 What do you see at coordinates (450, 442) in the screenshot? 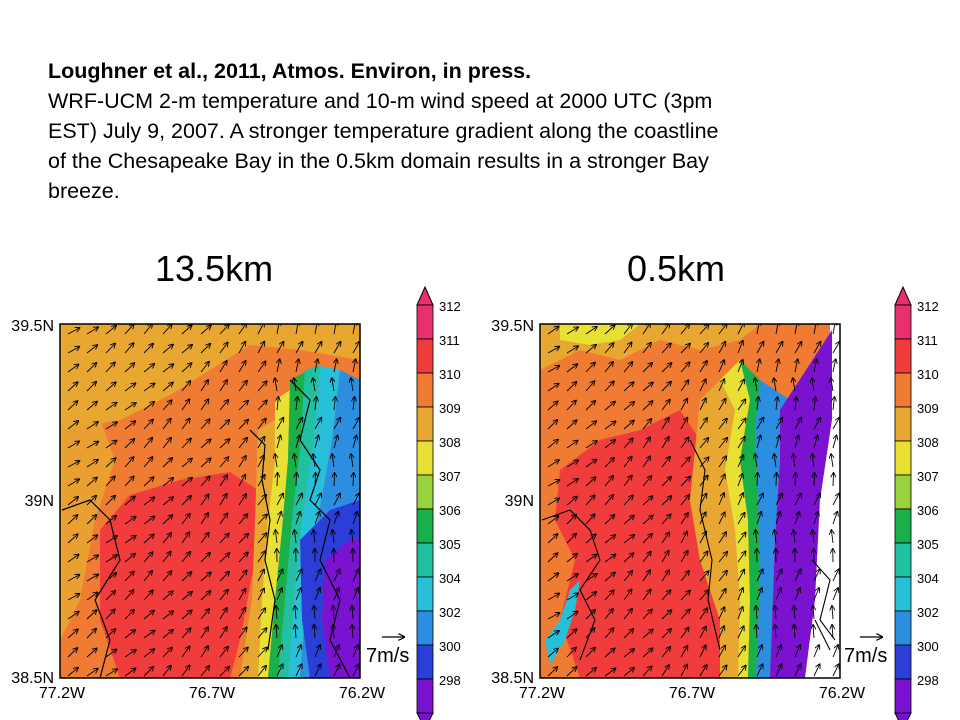
I see `colorbar-label-308: 308` at bounding box center [450, 442].